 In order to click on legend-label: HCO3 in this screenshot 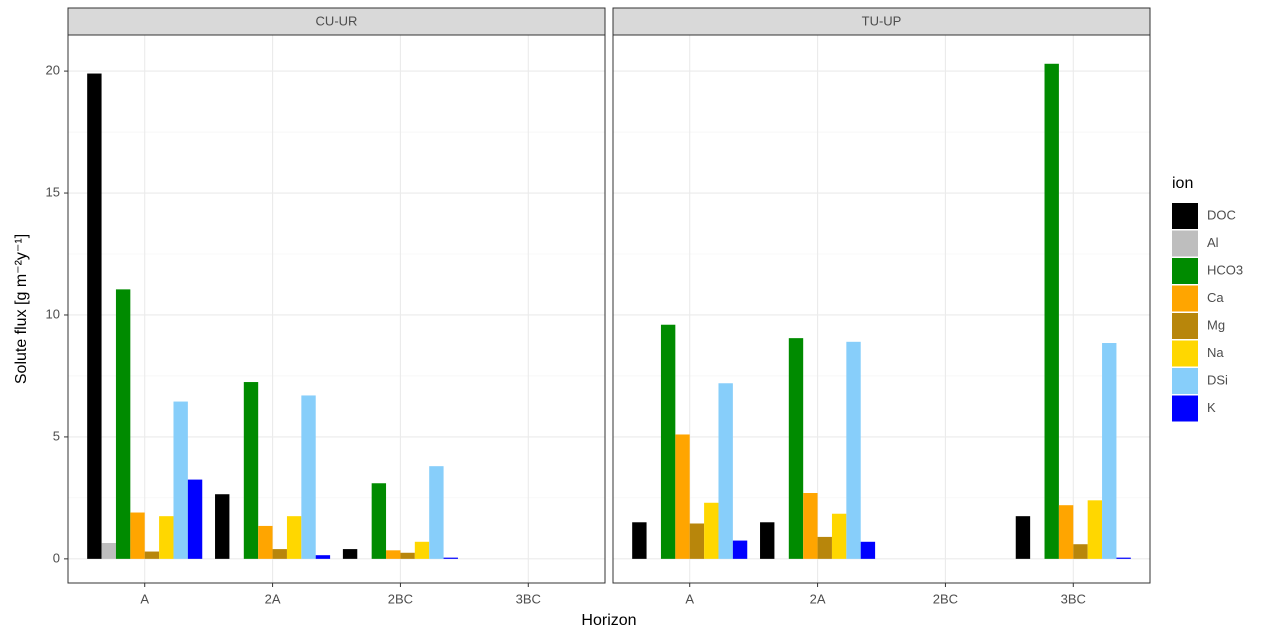, I will do `click(1225, 269)`.